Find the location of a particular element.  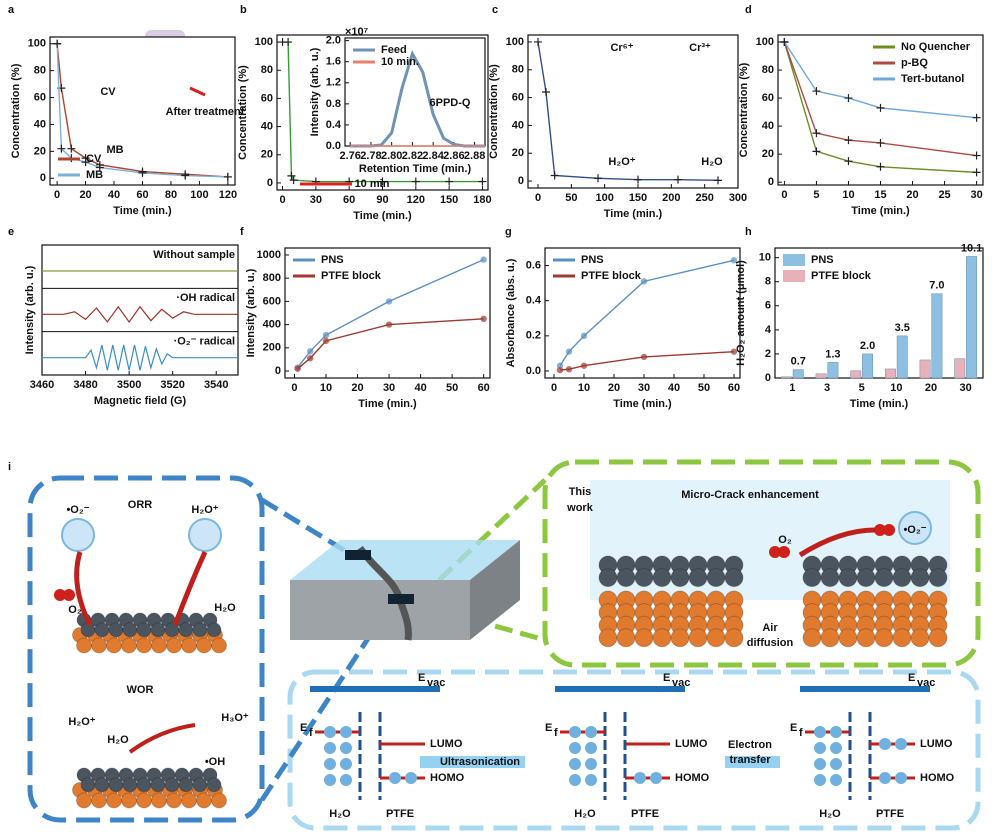

y-axis-label: Concentration (%) is located at coordinates (243, 112).